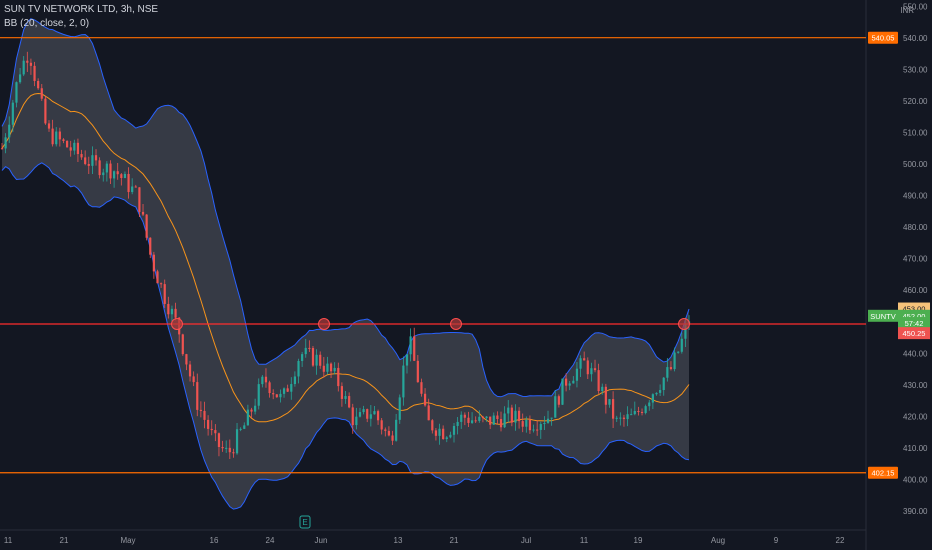  Describe the element at coordinates (305, 522) in the screenshot. I see `earnings-icon` at that location.